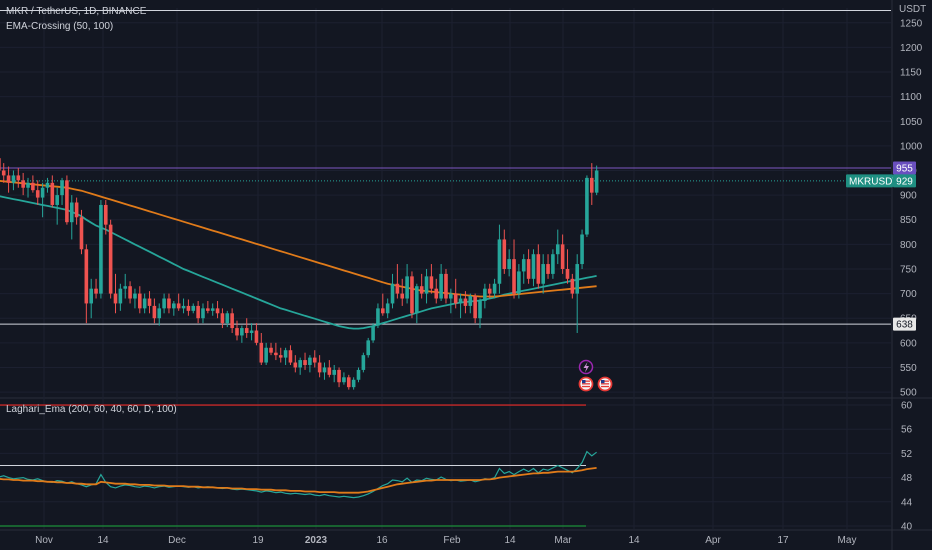 This screenshot has height=550, width=932. Describe the element at coordinates (907, 502) in the screenshot. I see `oscillator-tick-label: 44` at that location.